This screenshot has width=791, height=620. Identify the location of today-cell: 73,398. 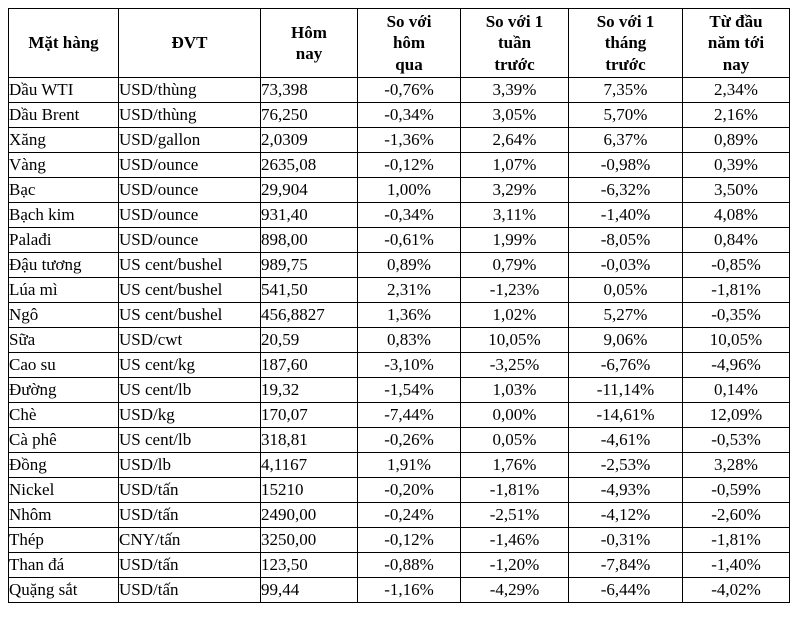
(309, 90).